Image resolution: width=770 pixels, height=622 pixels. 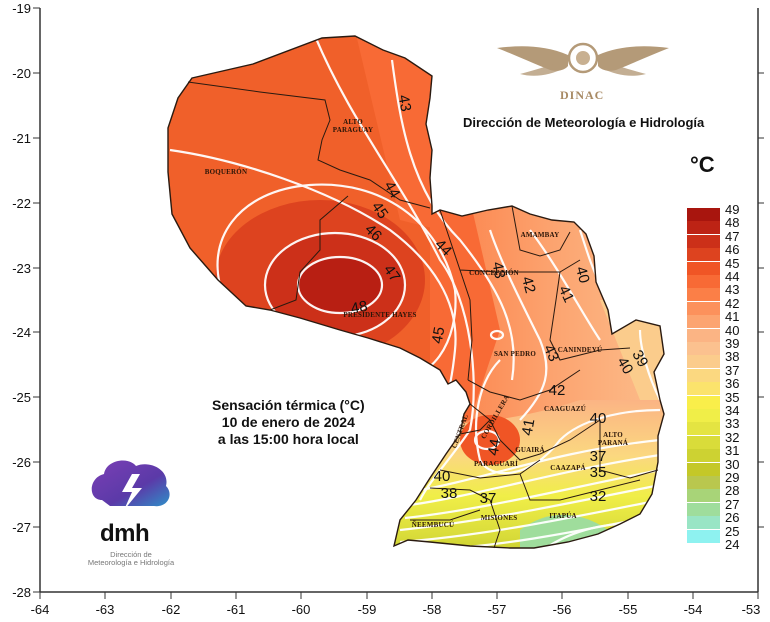 I want to click on legend-label: 24, so click(x=732, y=544).